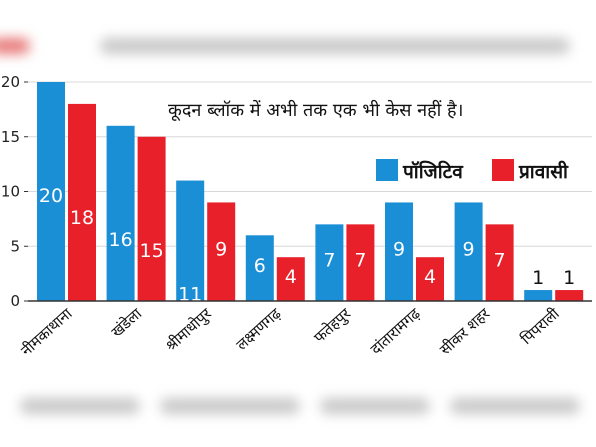  What do you see at coordinates (298, 413) in the screenshot?
I see `blurred-caption` at bounding box center [298, 413].